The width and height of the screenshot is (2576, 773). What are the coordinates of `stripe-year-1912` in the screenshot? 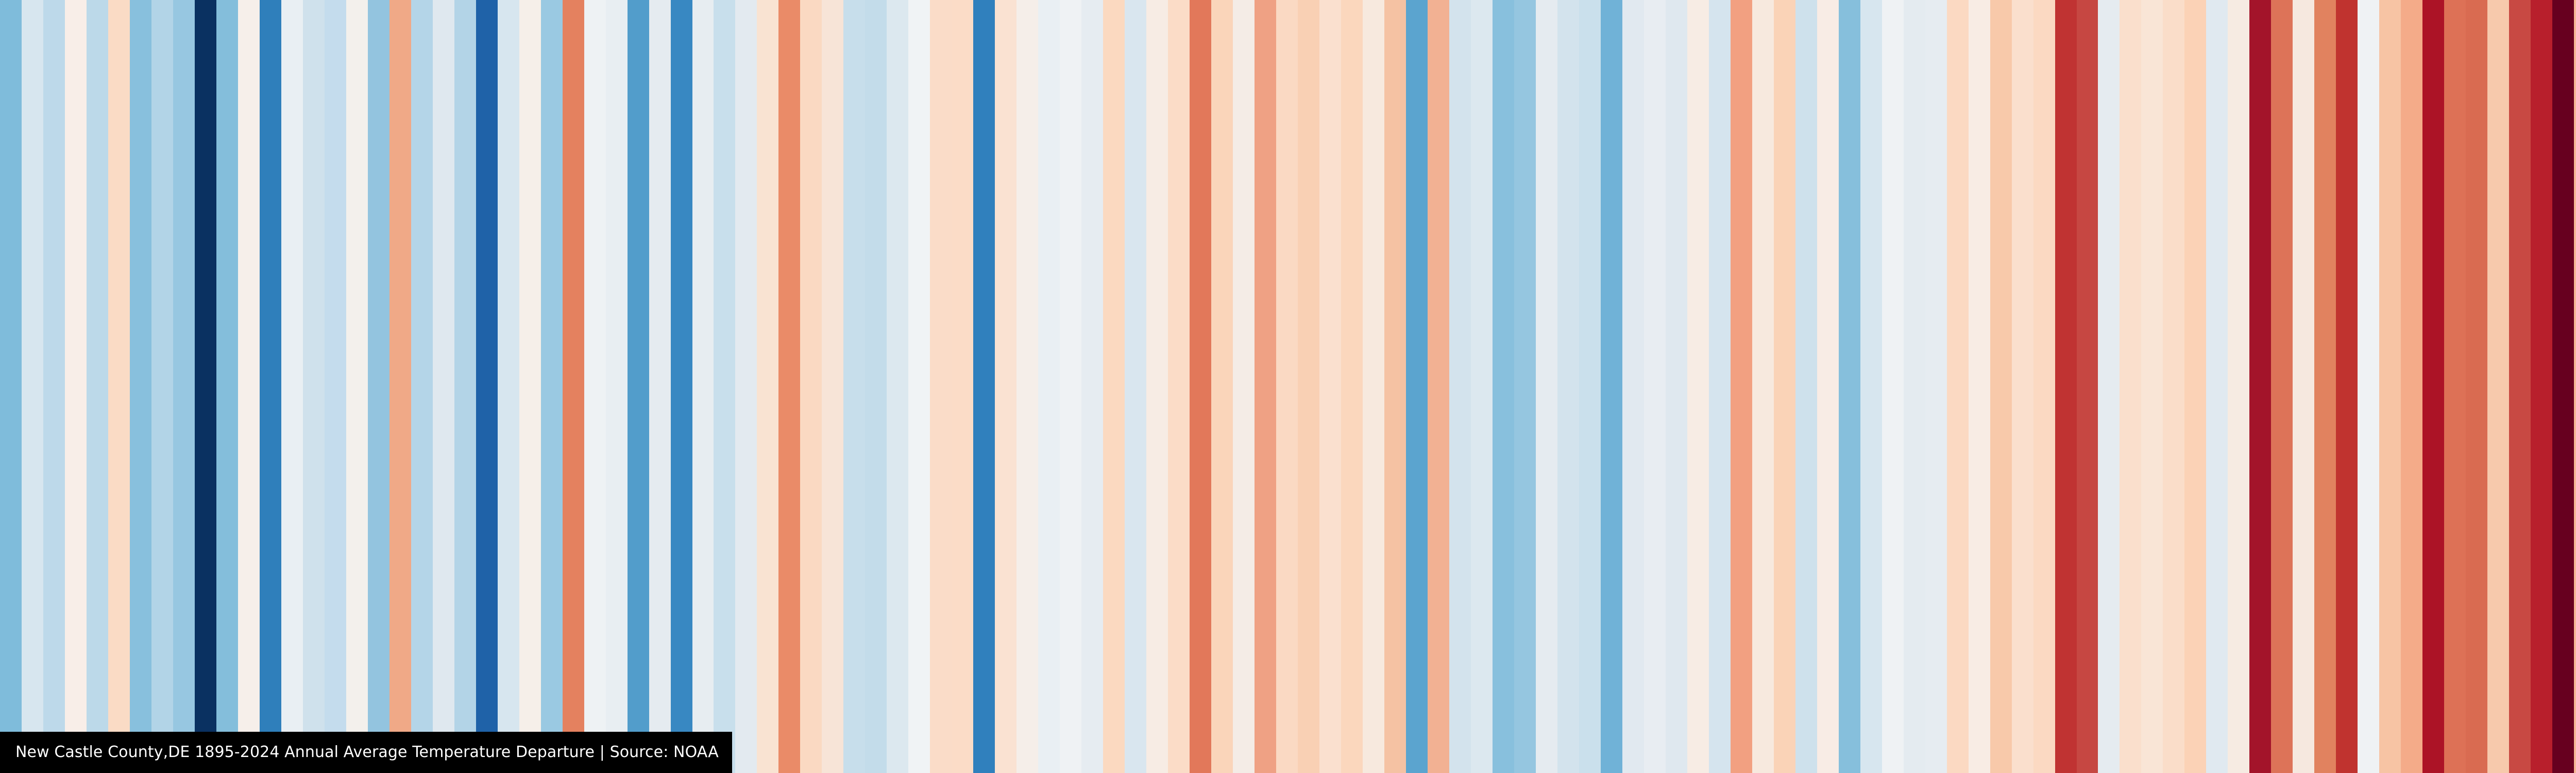 It's located at (378, 386).